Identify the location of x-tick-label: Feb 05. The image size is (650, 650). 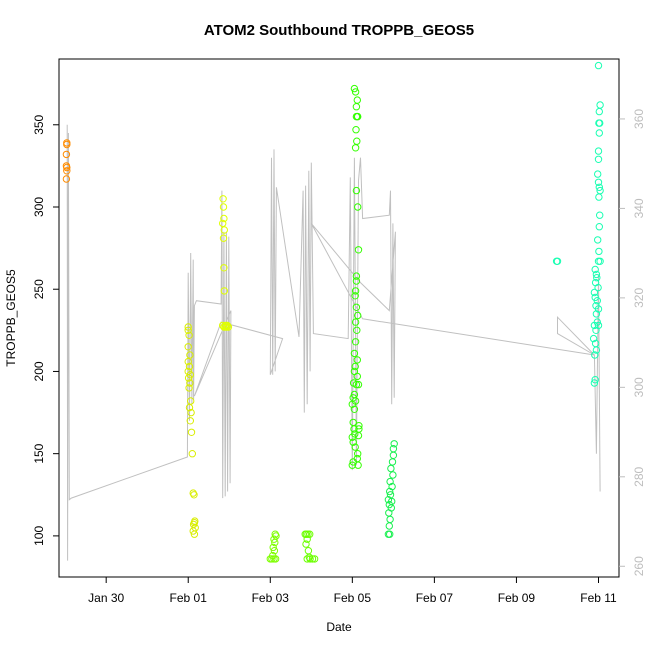
(353, 598).